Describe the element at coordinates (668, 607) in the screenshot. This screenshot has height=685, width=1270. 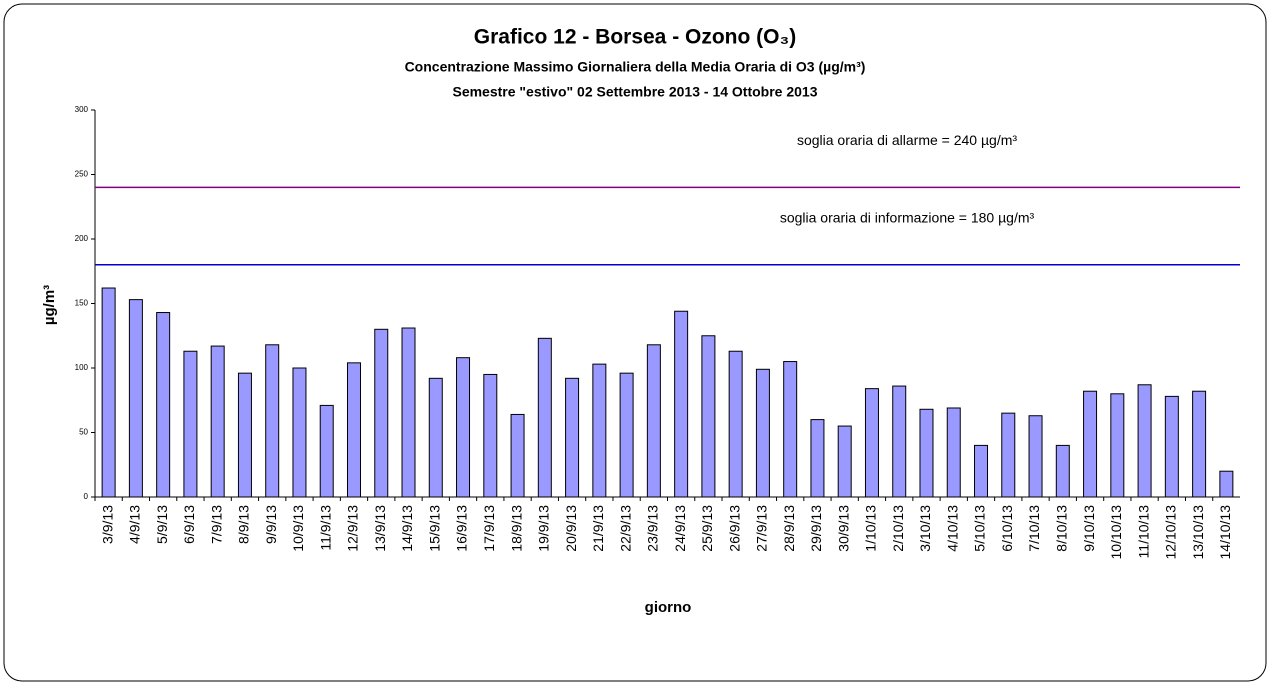
I see `x-axis-label: giorno` at that location.